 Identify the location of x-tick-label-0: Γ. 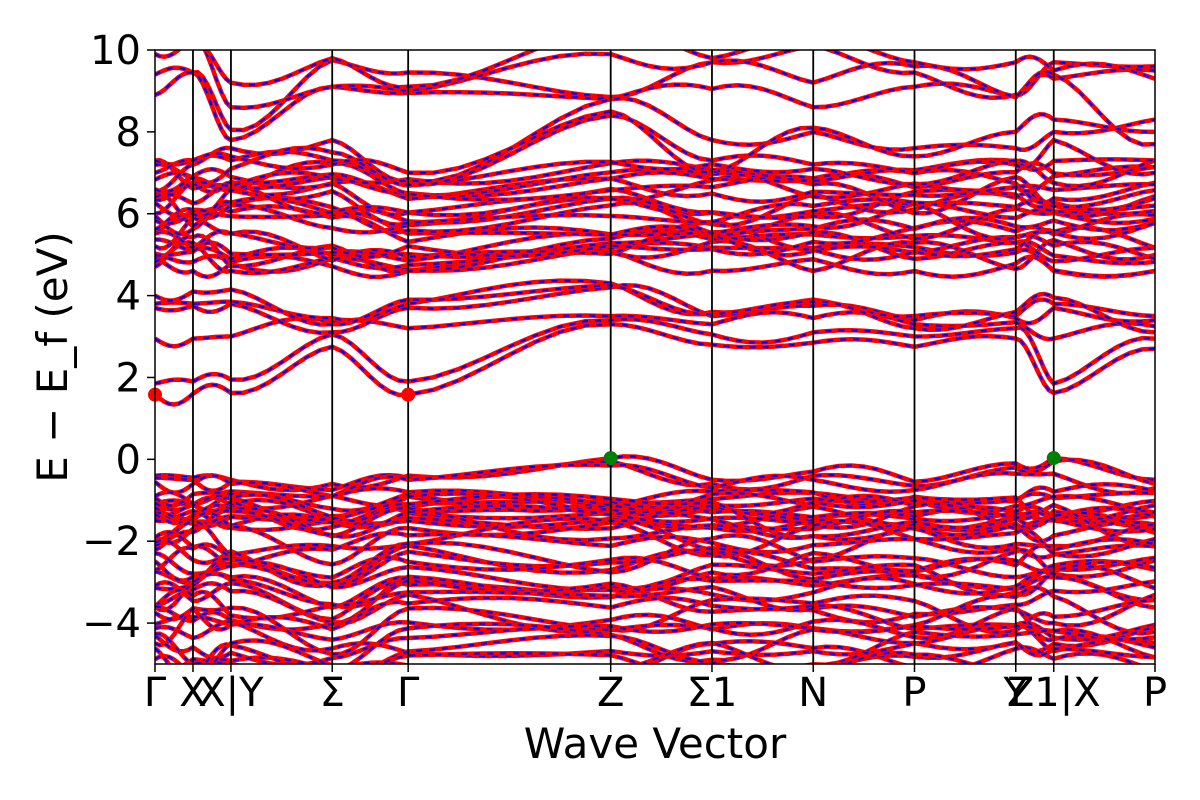
(155, 693).